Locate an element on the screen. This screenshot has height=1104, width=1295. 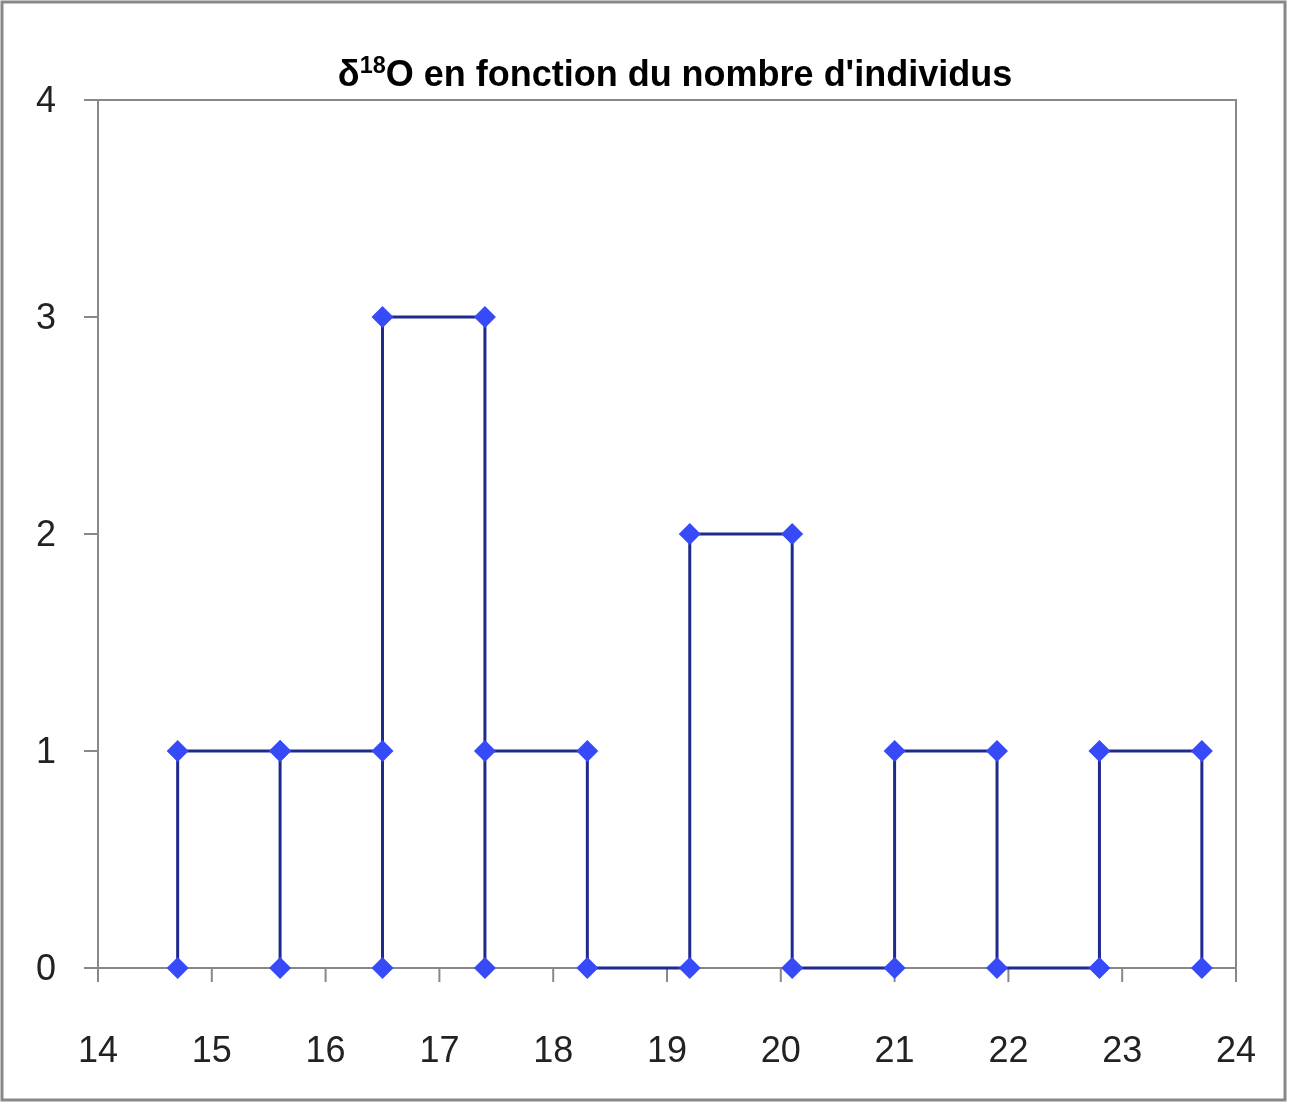
x-tick-label: 19 is located at coordinates (667, 1049).